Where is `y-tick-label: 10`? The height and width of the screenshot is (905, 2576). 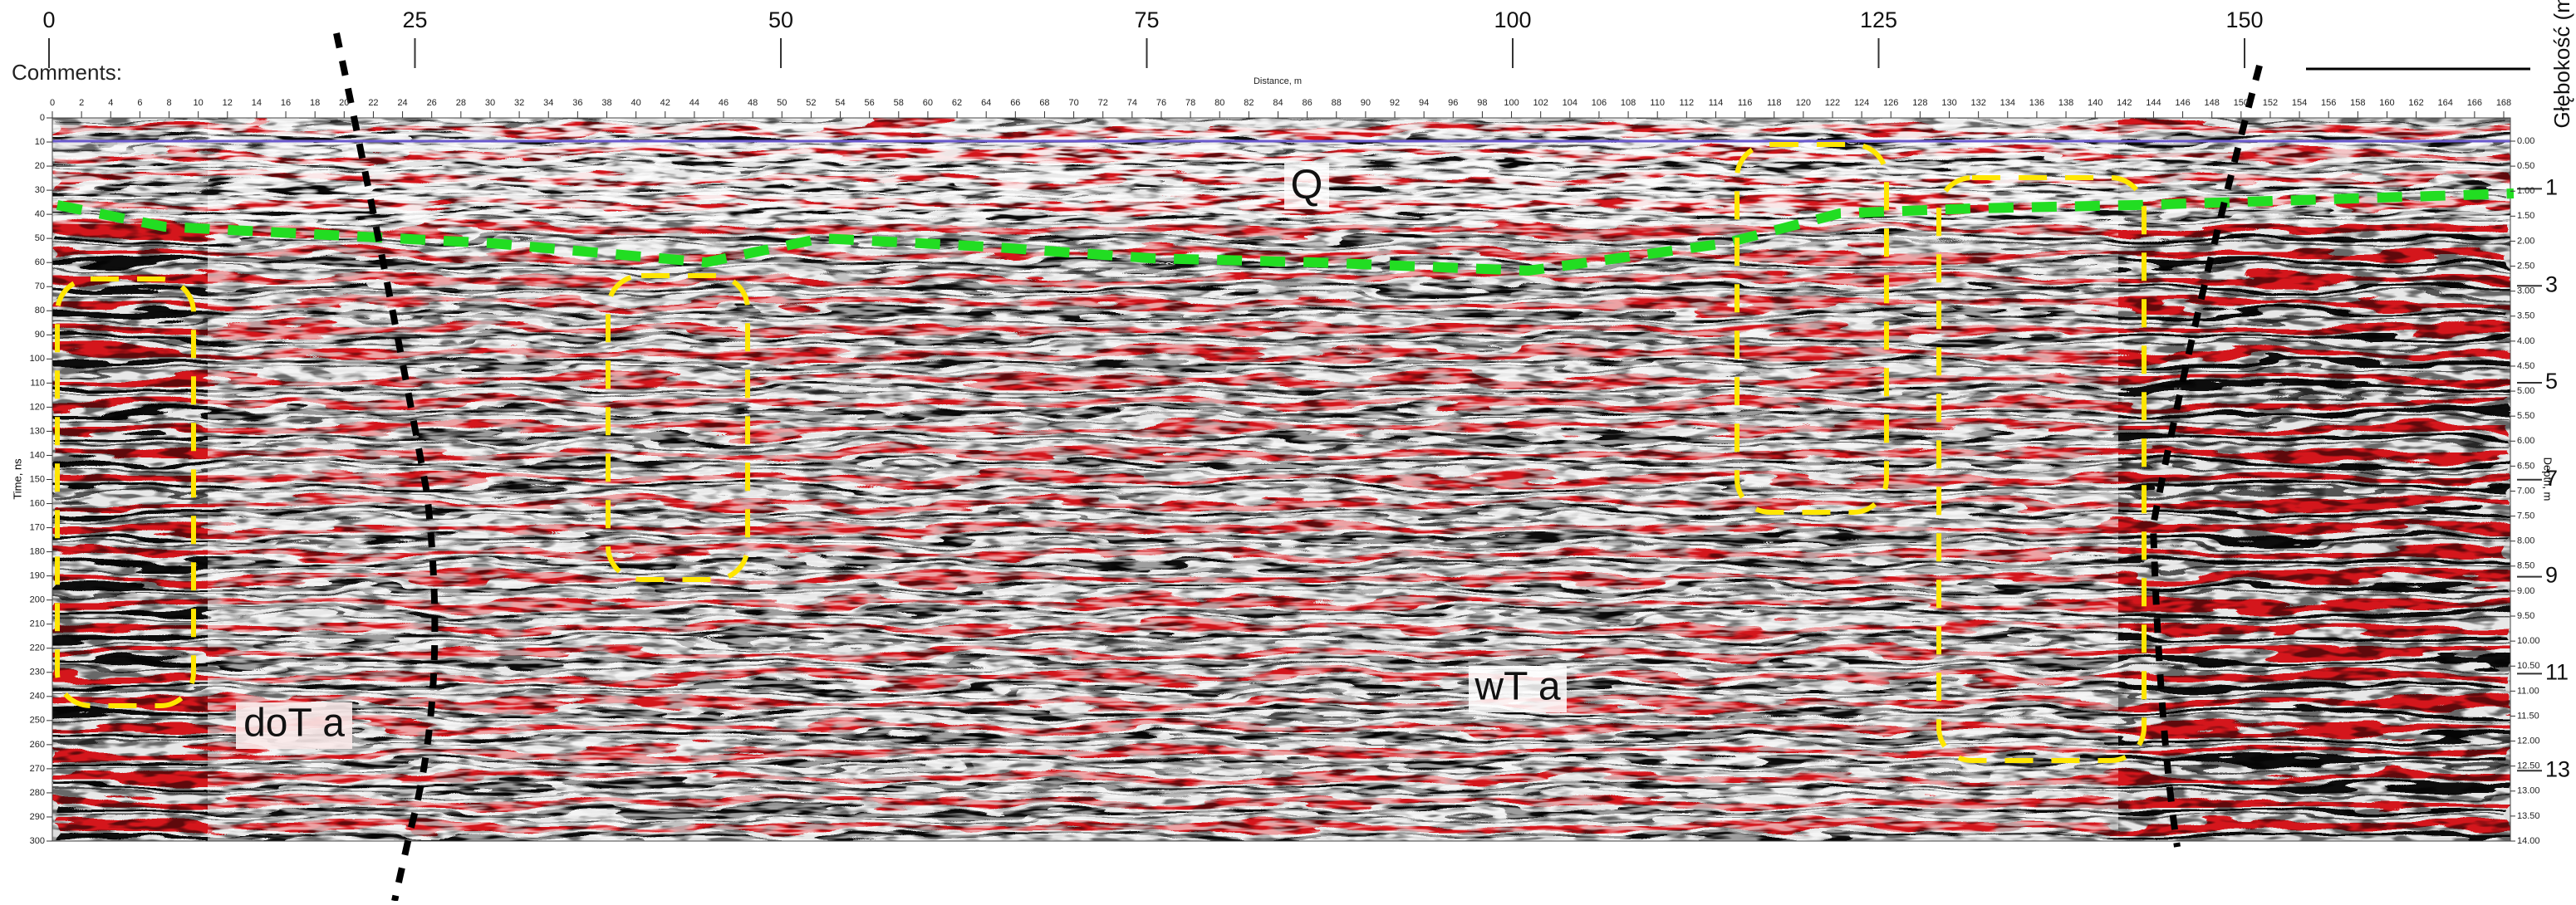 y-tick-label: 10 is located at coordinates (40, 142).